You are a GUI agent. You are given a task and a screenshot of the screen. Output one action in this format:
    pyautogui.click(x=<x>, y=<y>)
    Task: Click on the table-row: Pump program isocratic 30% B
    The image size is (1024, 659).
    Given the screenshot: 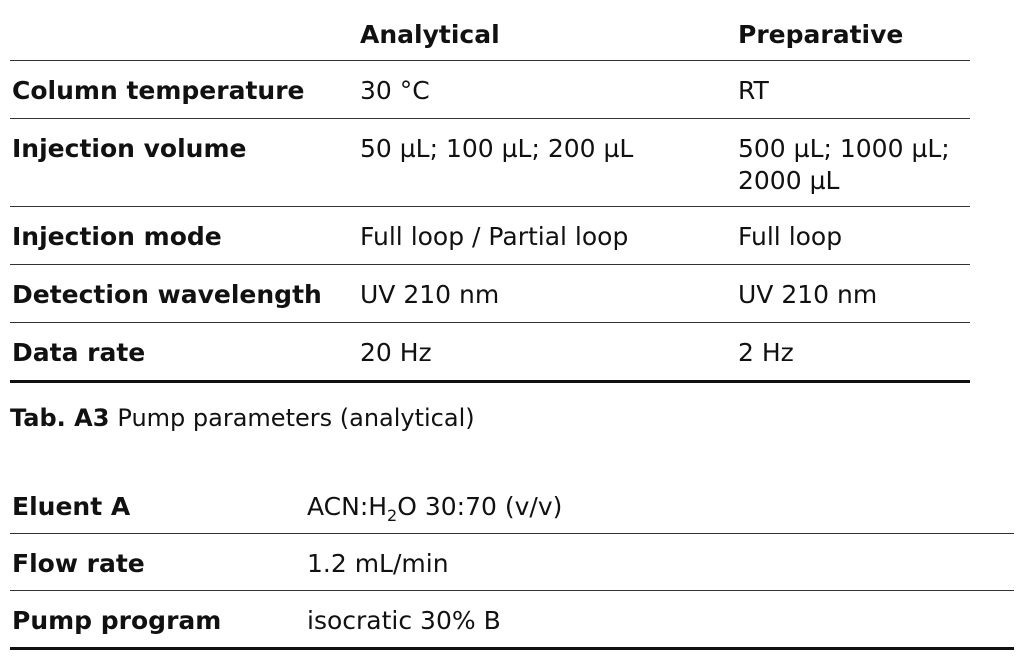 What is the action you would take?
    pyautogui.click(x=512, y=620)
    